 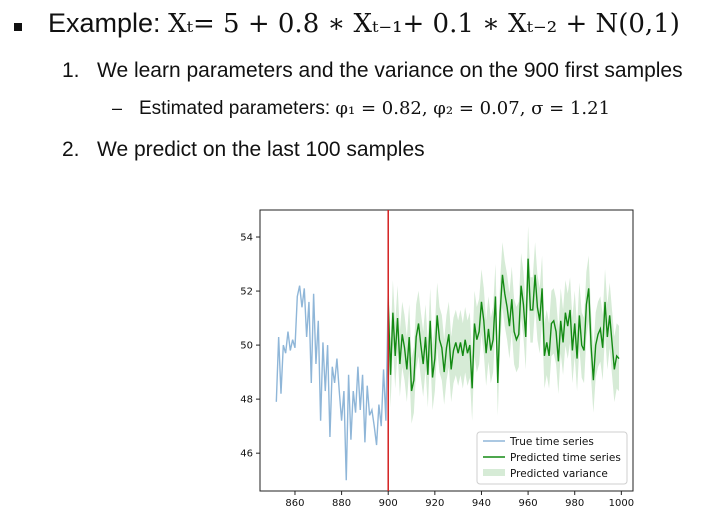 I want to click on y-tick-label: 50, so click(x=246, y=346).